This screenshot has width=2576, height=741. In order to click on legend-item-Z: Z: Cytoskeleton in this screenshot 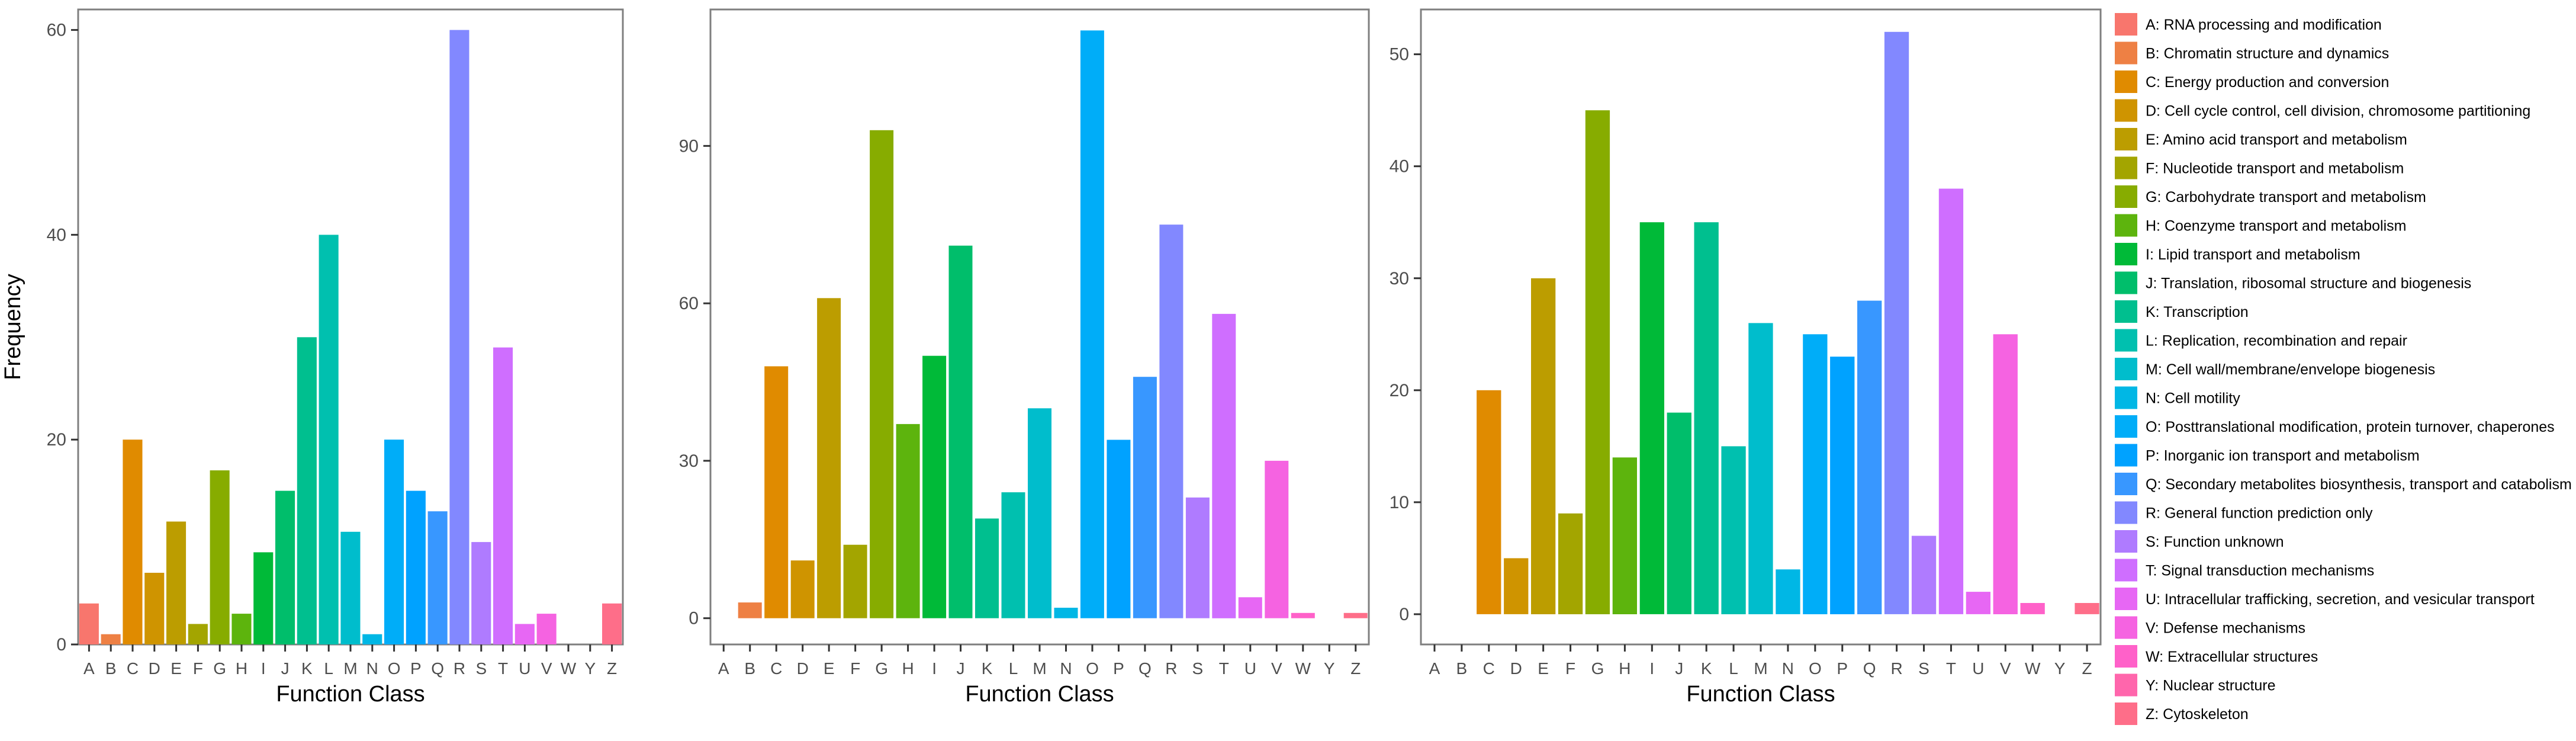, I will do `click(2182, 713)`.